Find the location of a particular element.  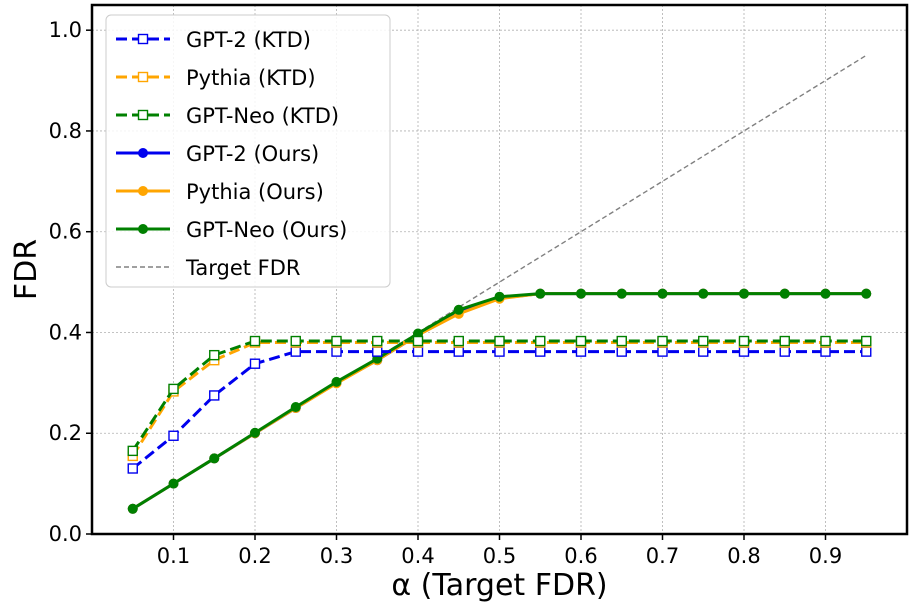

legend-entry: Pythia (KTD) is located at coordinates (216, 78).